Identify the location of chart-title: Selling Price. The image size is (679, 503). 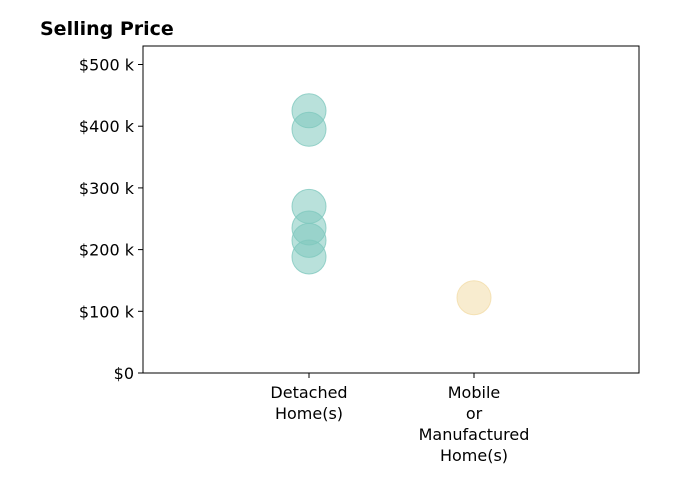
(107, 29).